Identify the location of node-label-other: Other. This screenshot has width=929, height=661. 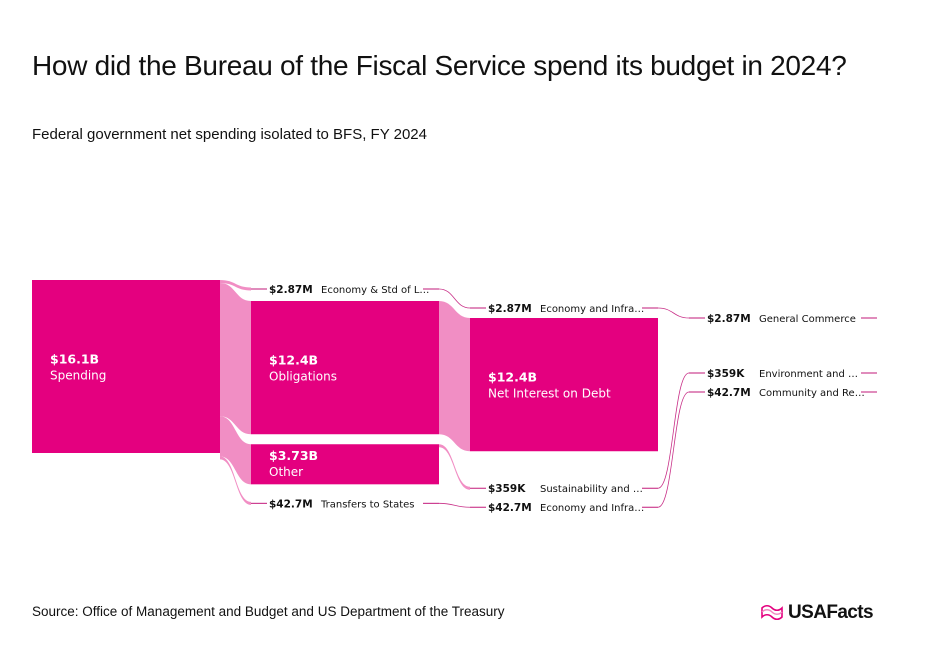
(286, 472).